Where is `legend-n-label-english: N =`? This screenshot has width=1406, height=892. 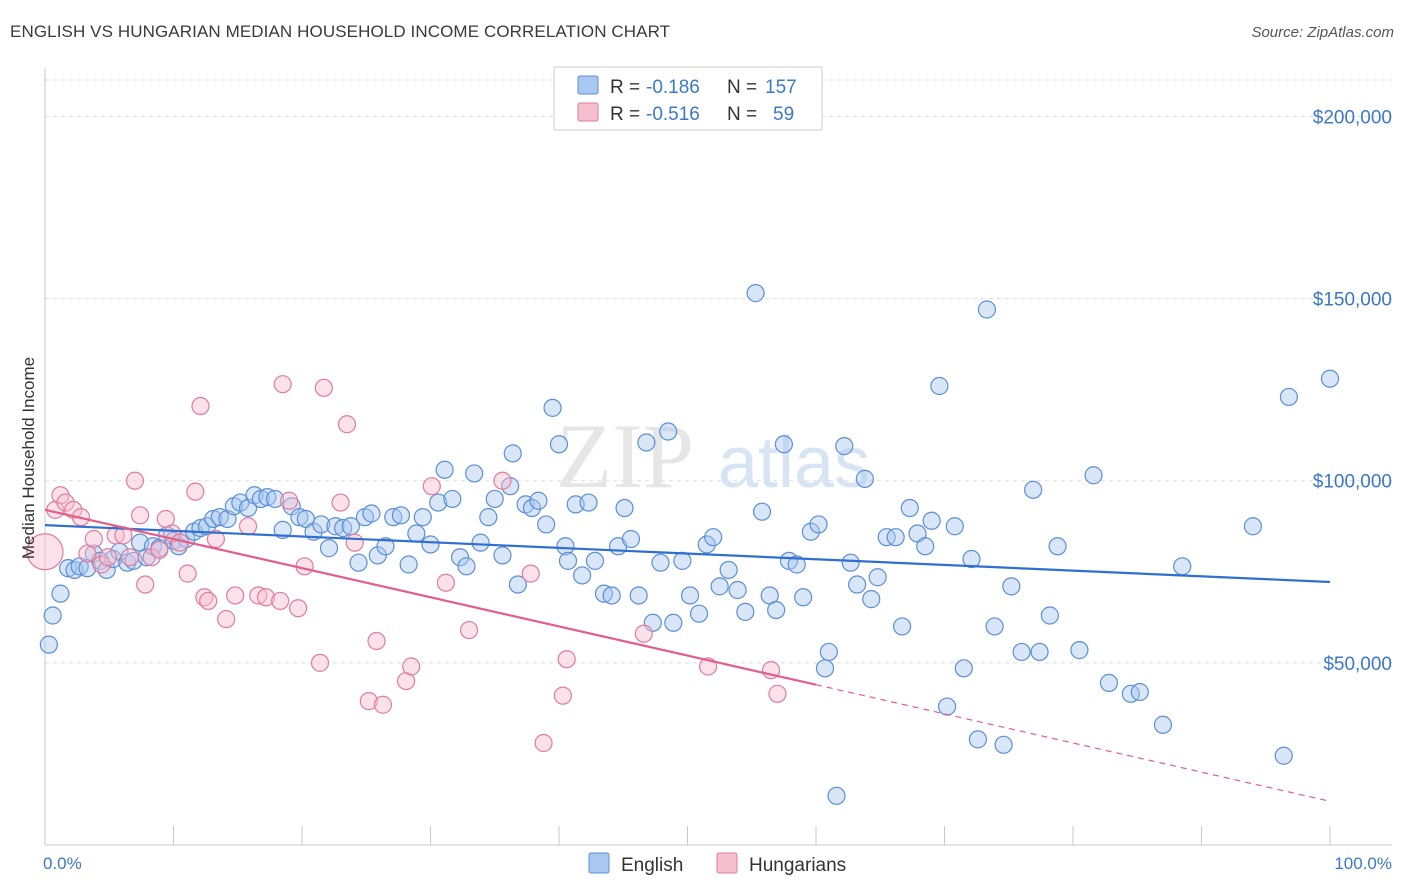 legend-n-label-english: N = is located at coordinates (742, 87).